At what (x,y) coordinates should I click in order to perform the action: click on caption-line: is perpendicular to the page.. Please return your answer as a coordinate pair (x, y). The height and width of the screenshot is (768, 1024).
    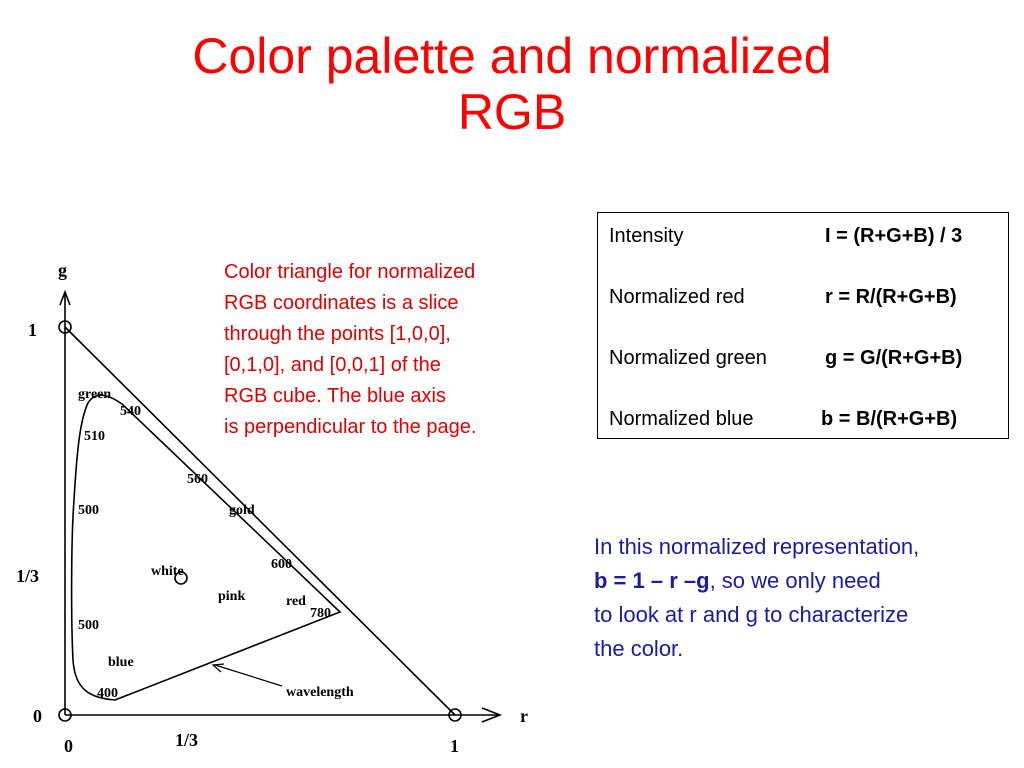
    Looking at the image, I should click on (350, 427).